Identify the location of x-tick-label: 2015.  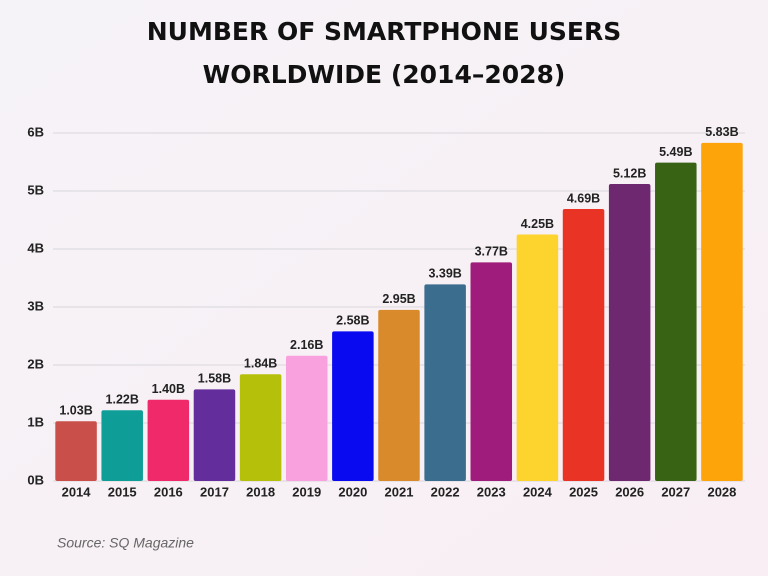
(122, 491).